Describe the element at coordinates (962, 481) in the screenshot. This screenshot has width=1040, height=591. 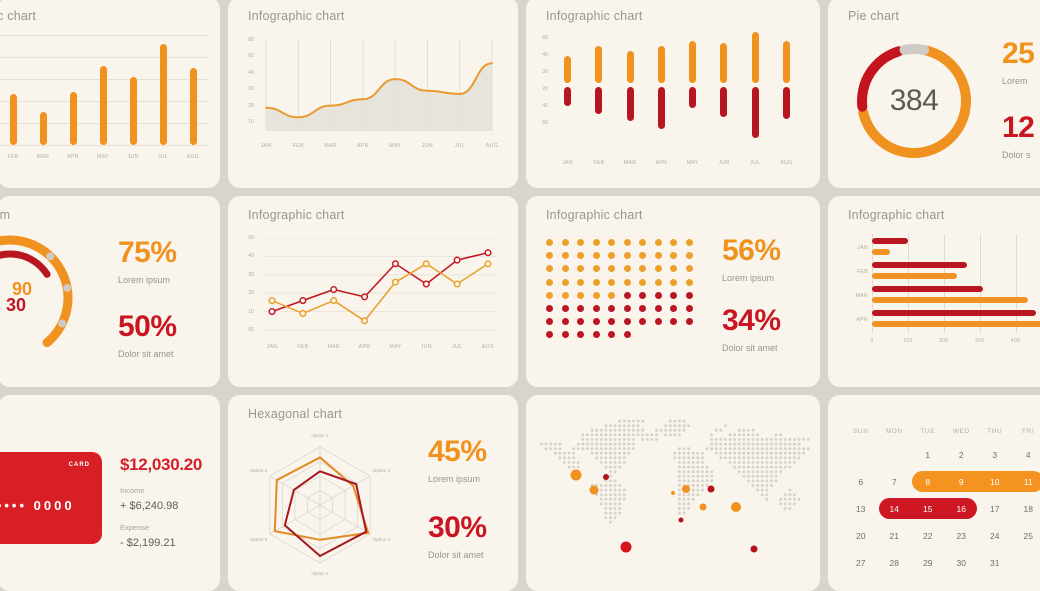
I see `calendar-day: 9` at that location.